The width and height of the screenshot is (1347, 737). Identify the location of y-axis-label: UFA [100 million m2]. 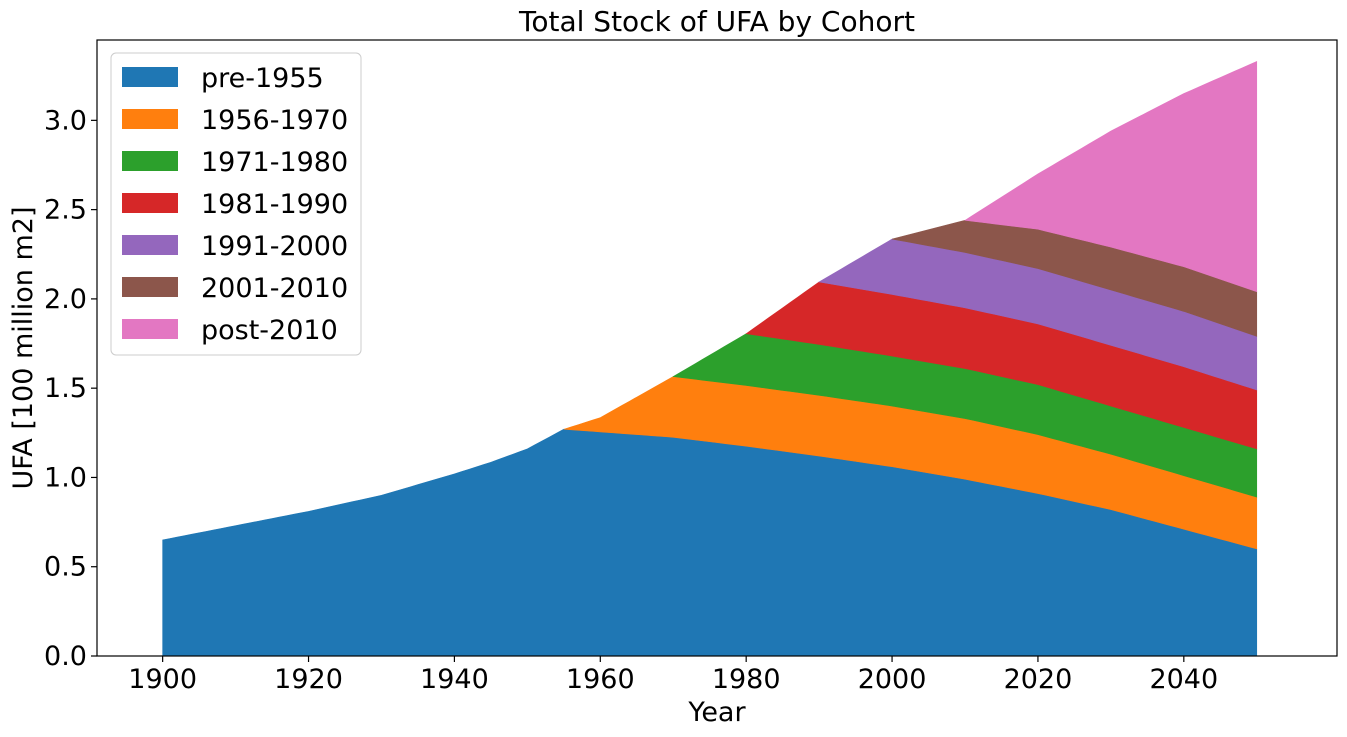
(23, 347).